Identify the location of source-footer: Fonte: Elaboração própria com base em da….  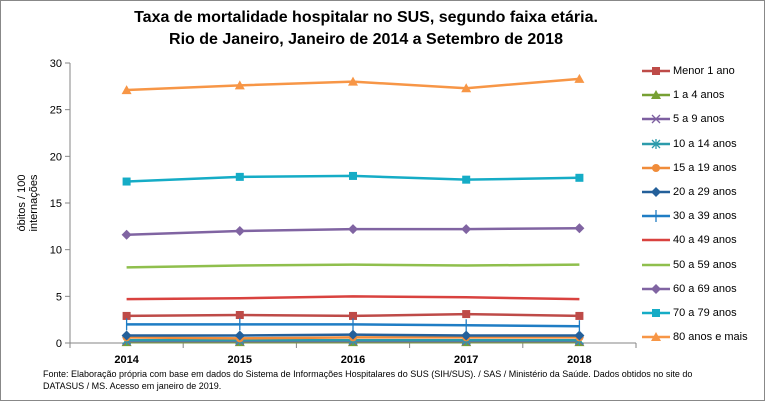
(368, 380).